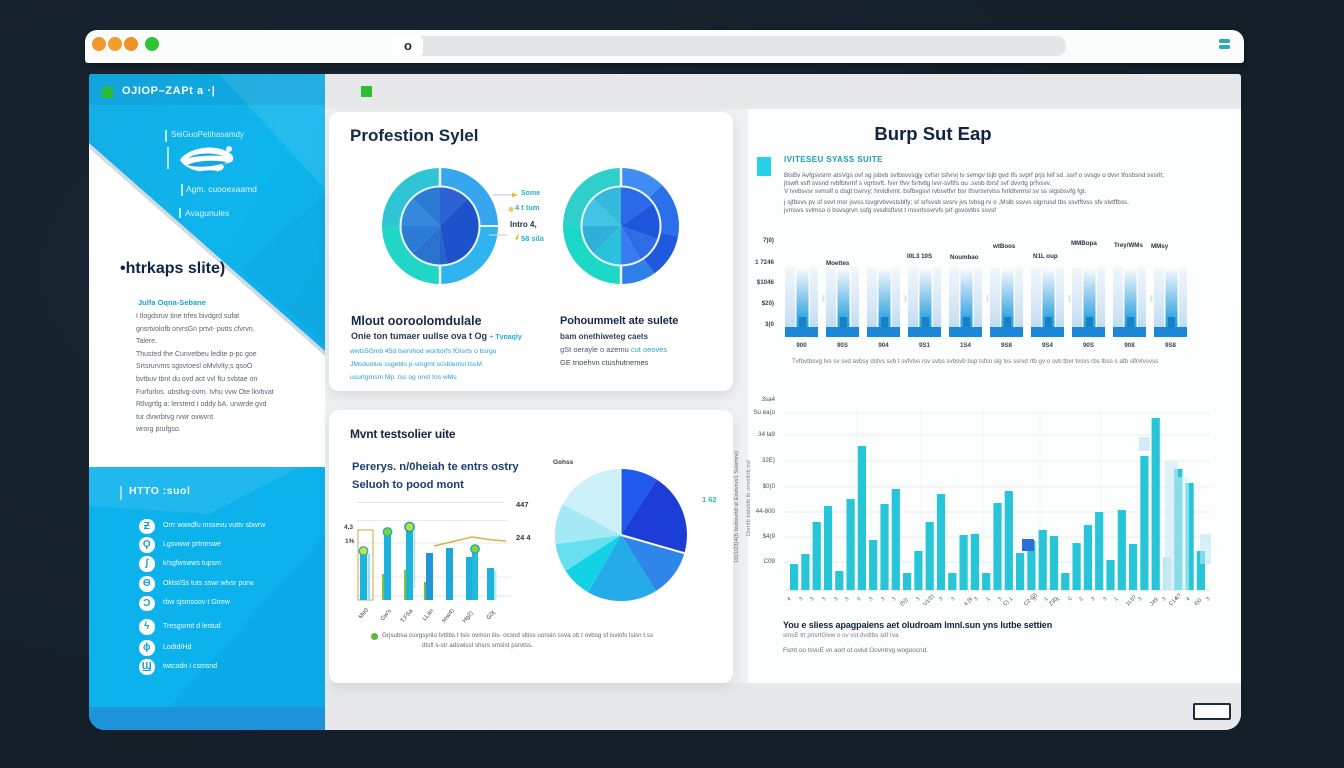 The width and height of the screenshot is (1344, 768). I want to click on svg-text: Hg2), so click(468, 617).